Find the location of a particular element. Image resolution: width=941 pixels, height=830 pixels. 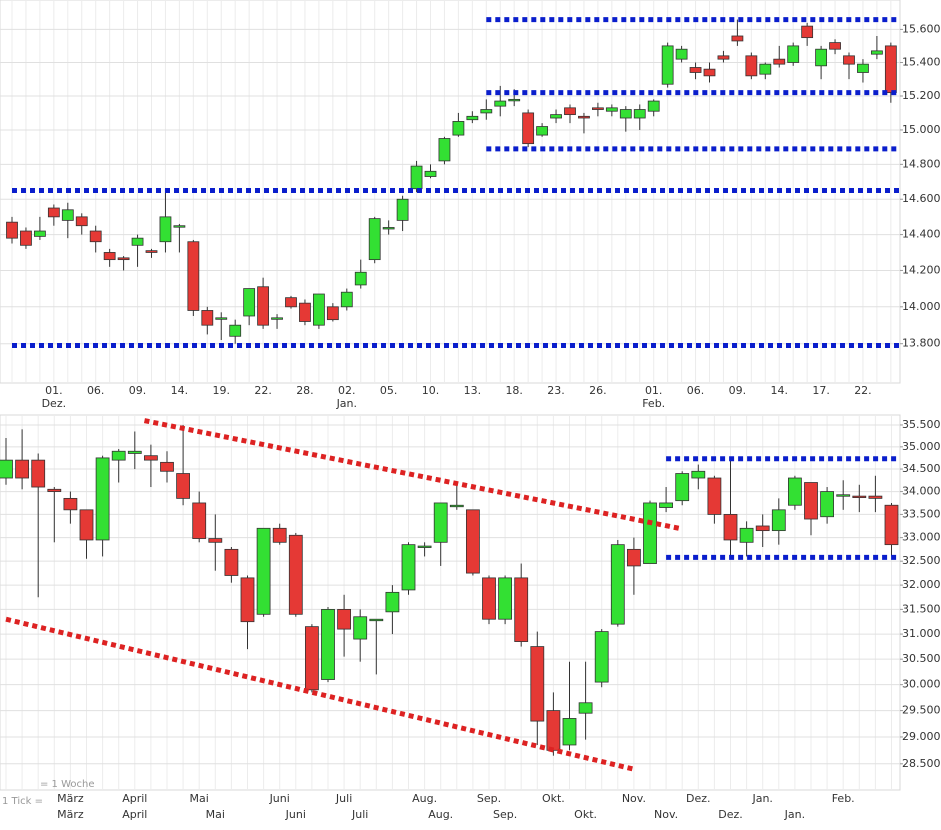

x-month-label: Sep. is located at coordinates (505, 814).